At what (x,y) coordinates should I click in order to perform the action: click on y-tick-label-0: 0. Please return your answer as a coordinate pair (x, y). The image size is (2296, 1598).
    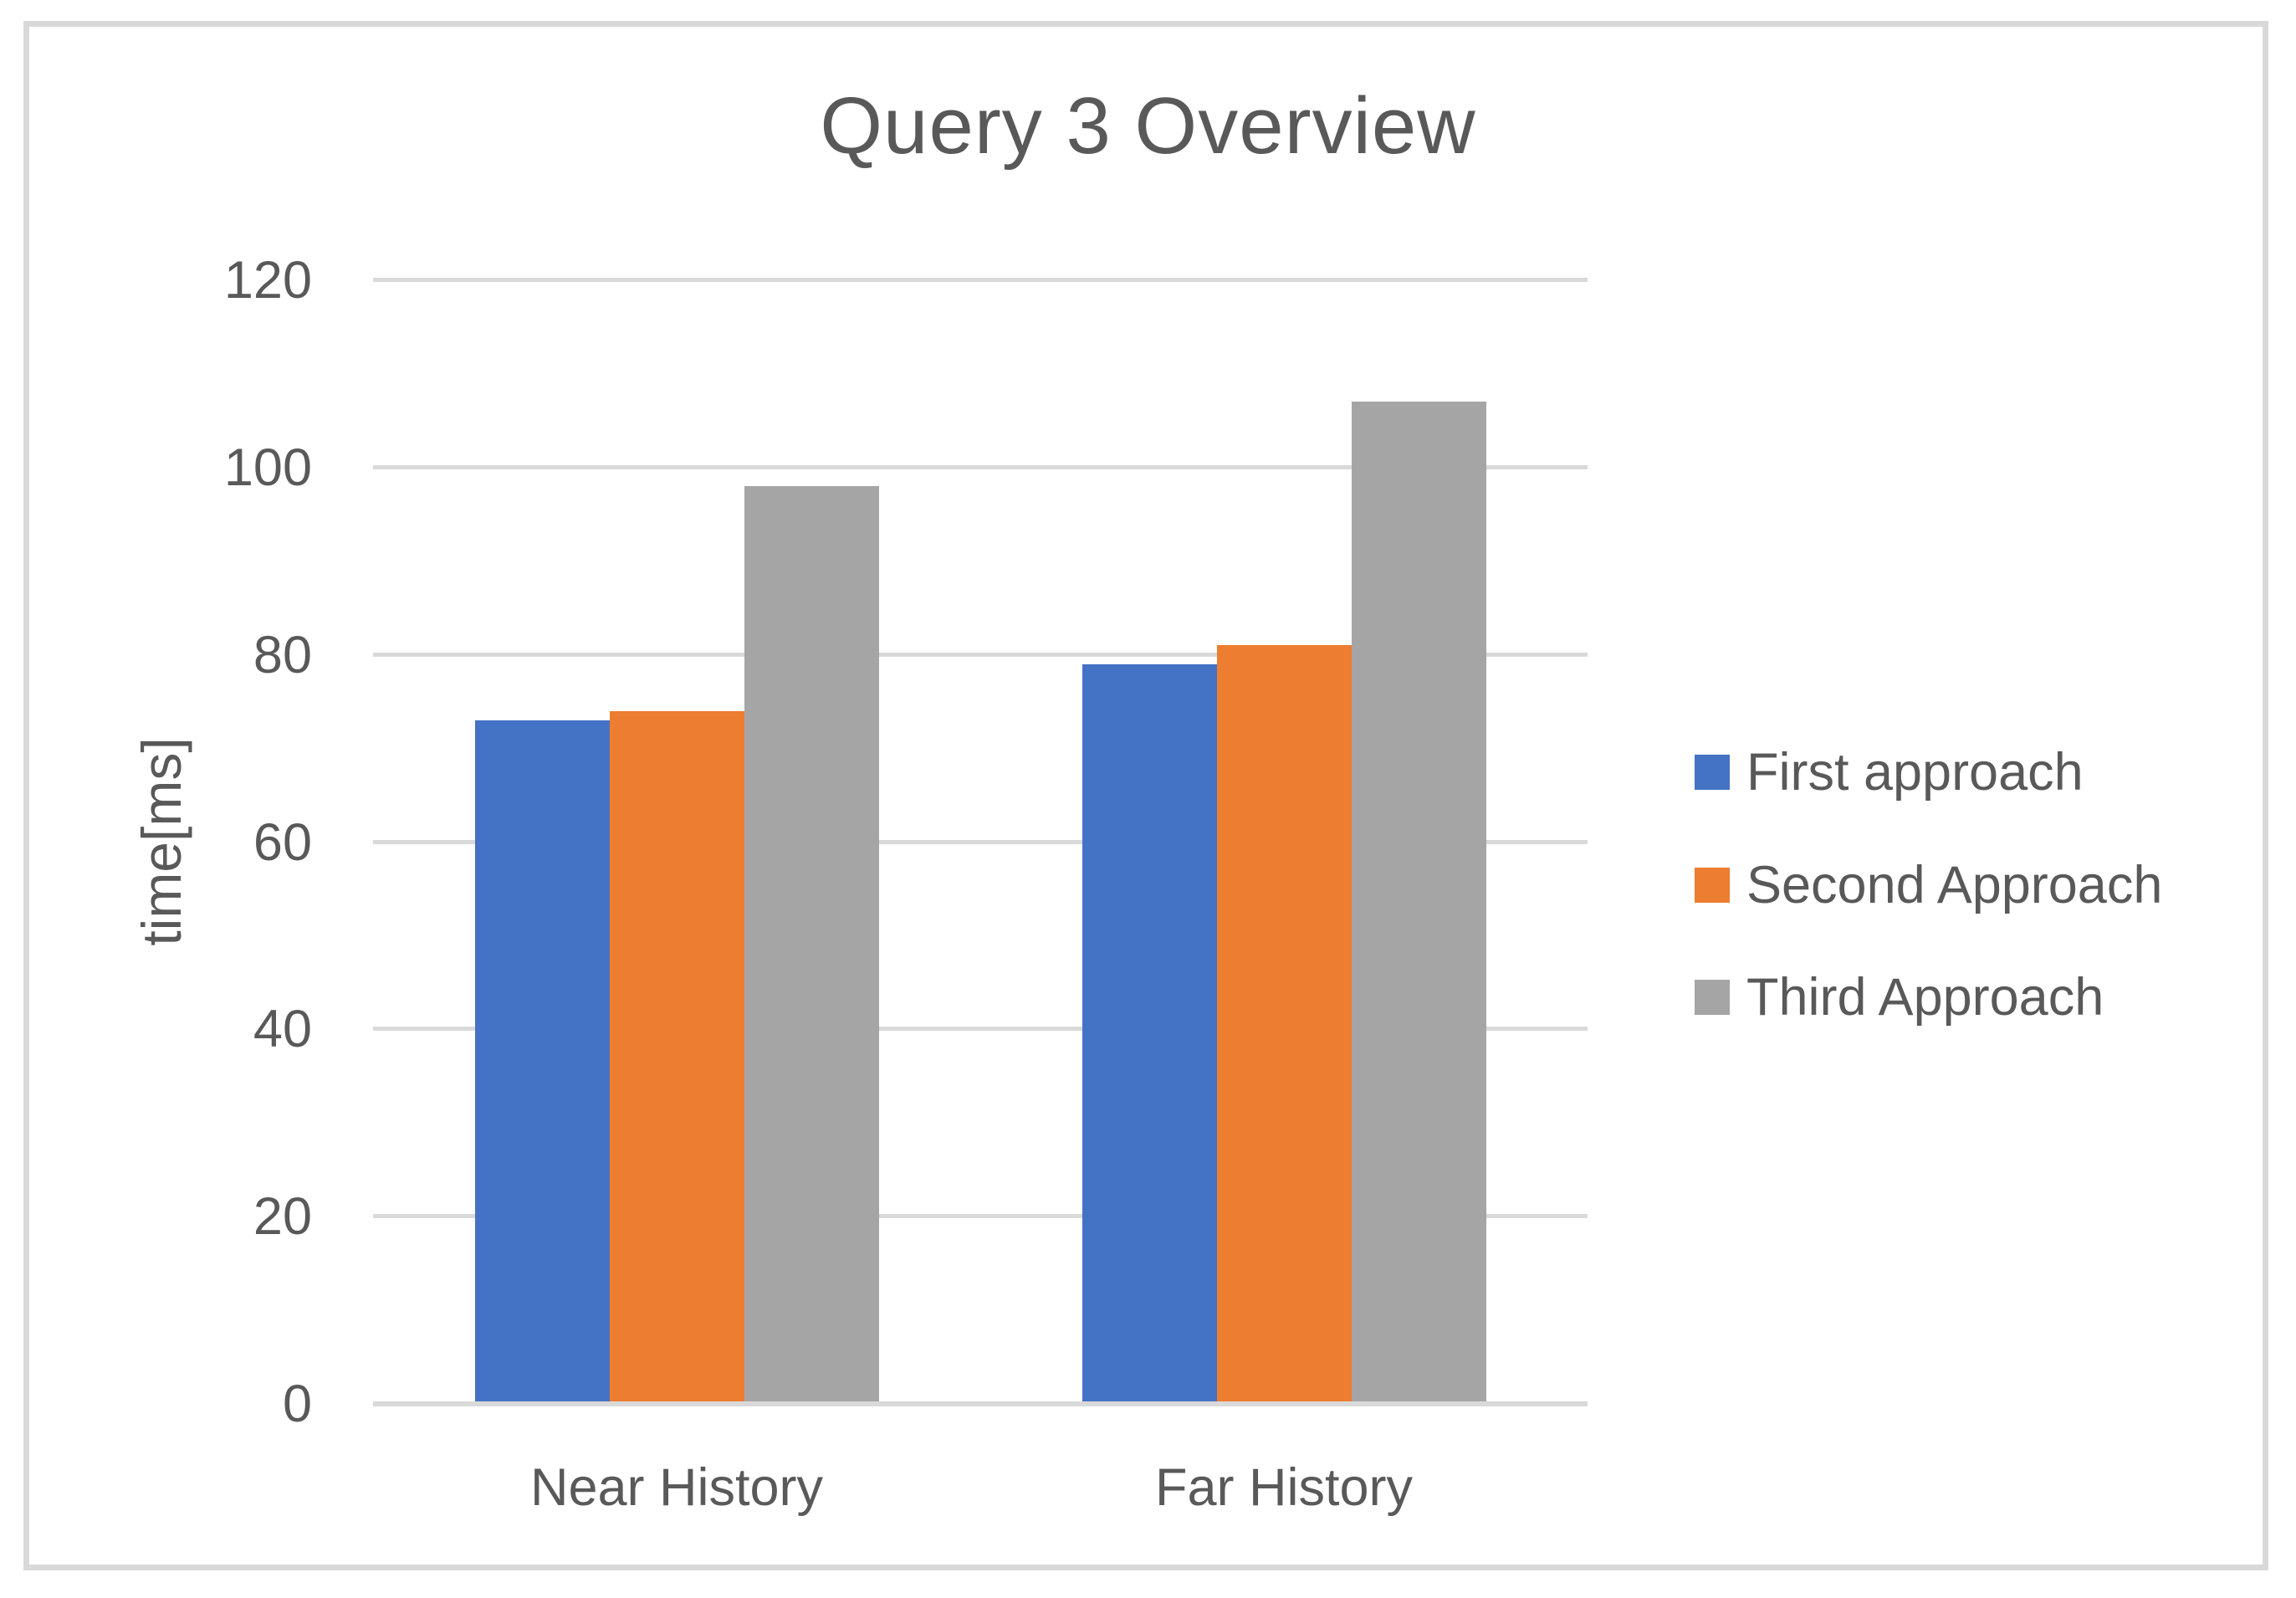
    Looking at the image, I should click on (297, 1404).